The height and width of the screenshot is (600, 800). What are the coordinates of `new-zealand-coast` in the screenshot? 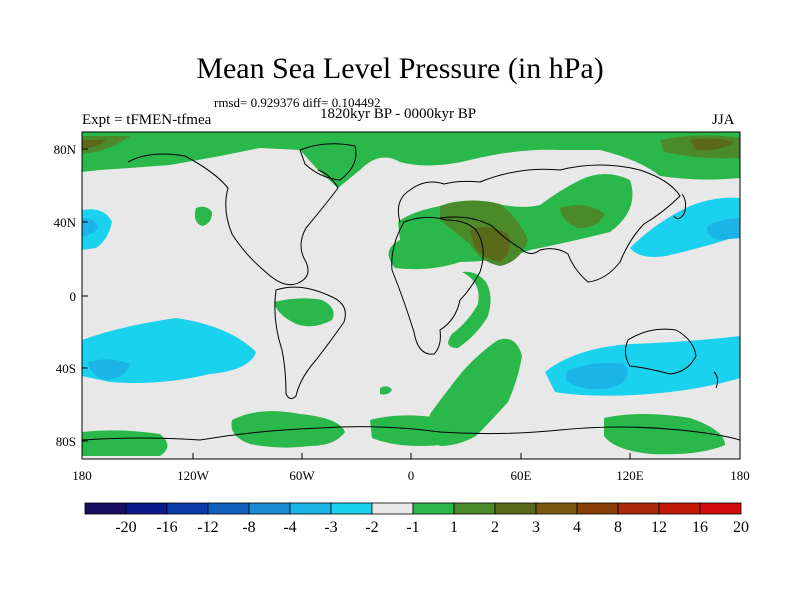 It's located at (716, 380).